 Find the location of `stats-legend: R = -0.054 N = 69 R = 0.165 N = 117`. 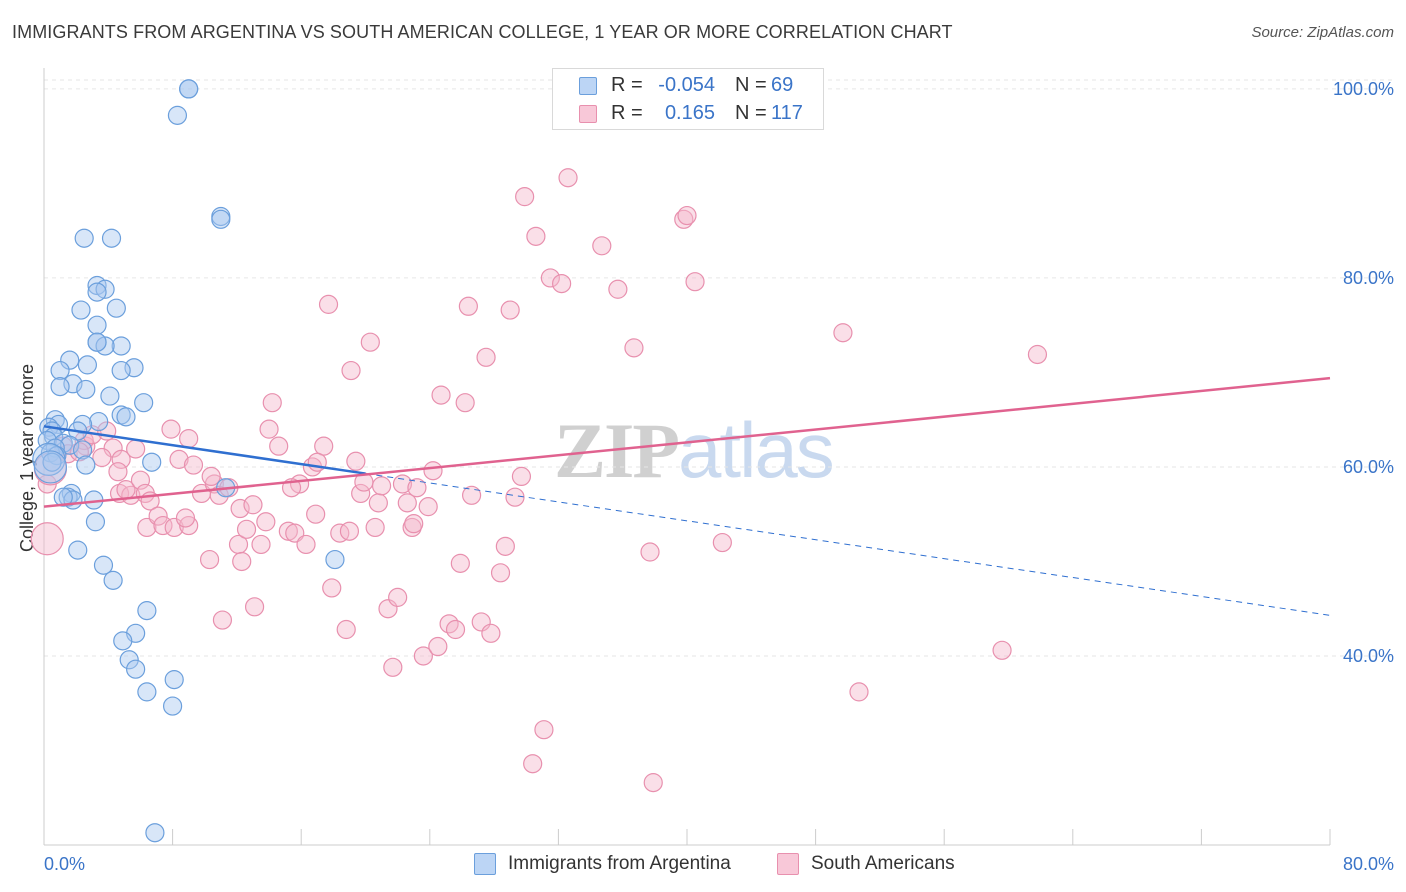

stats-legend: R = -0.054 N = 69 R = 0.165 N = 117 is located at coordinates (688, 99).